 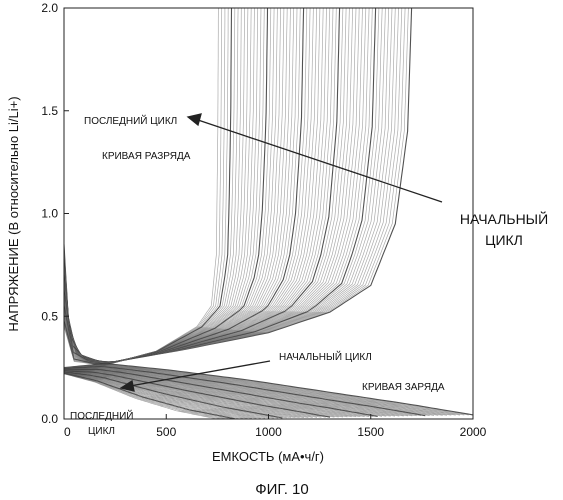 What do you see at coordinates (101, 431) in the screenshot?
I see `annotation-charge-last-2: ЦИКЛ` at bounding box center [101, 431].